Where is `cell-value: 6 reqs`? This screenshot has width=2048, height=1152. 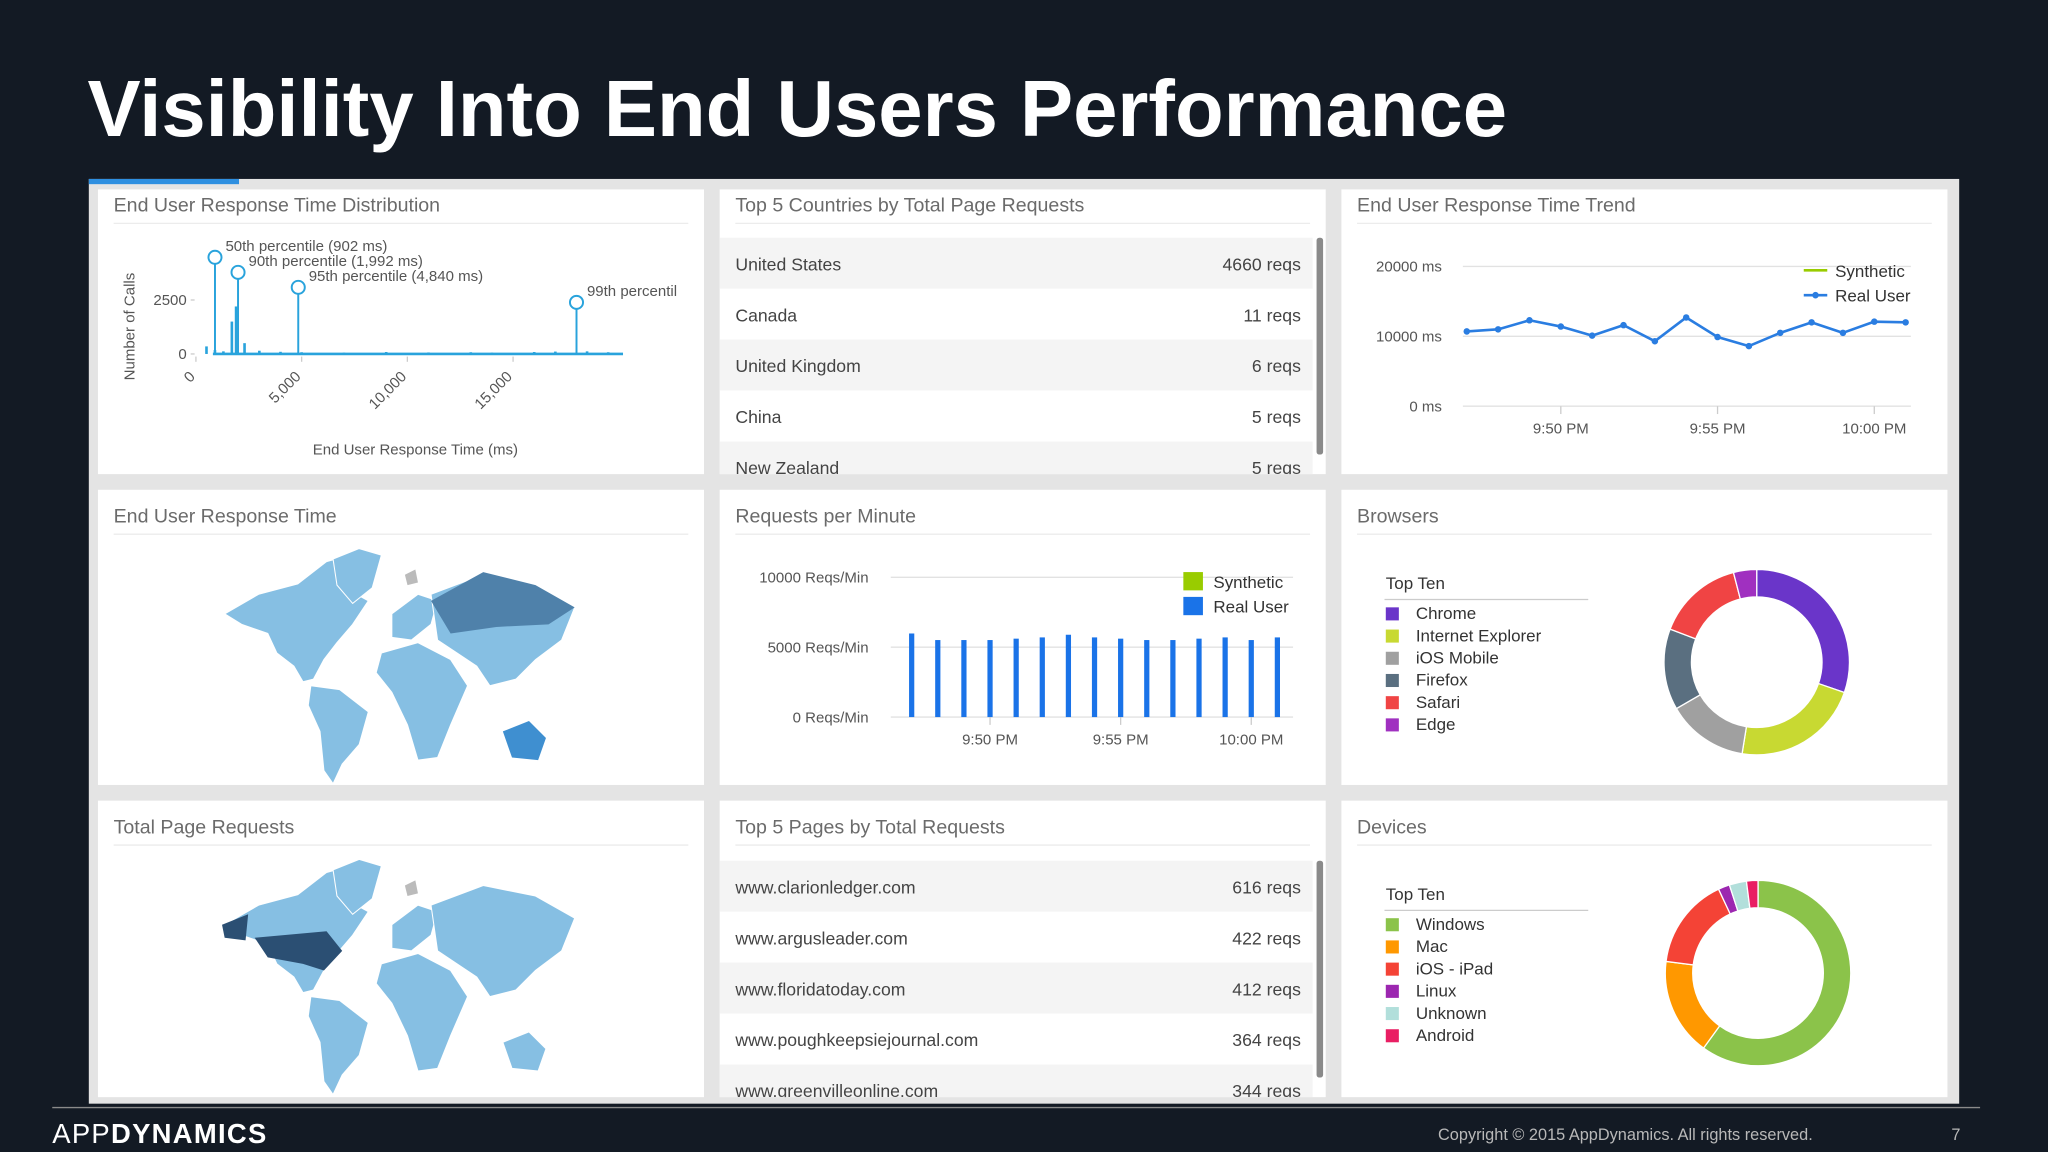 cell-value: 6 reqs is located at coordinates (1276, 366).